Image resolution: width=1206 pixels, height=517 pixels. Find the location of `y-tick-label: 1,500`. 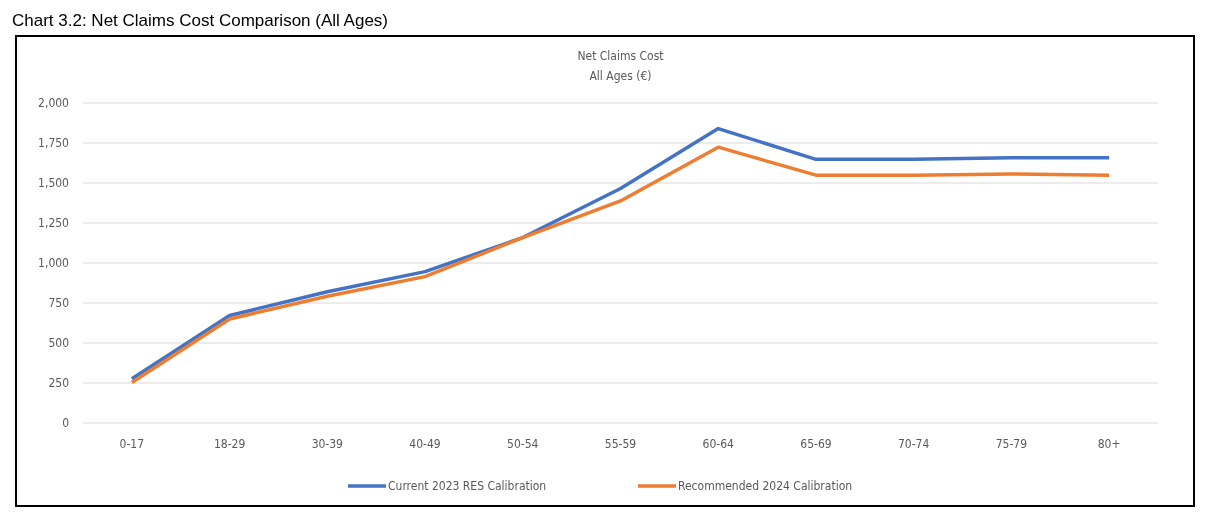

y-tick-label: 1,500 is located at coordinates (54, 183).